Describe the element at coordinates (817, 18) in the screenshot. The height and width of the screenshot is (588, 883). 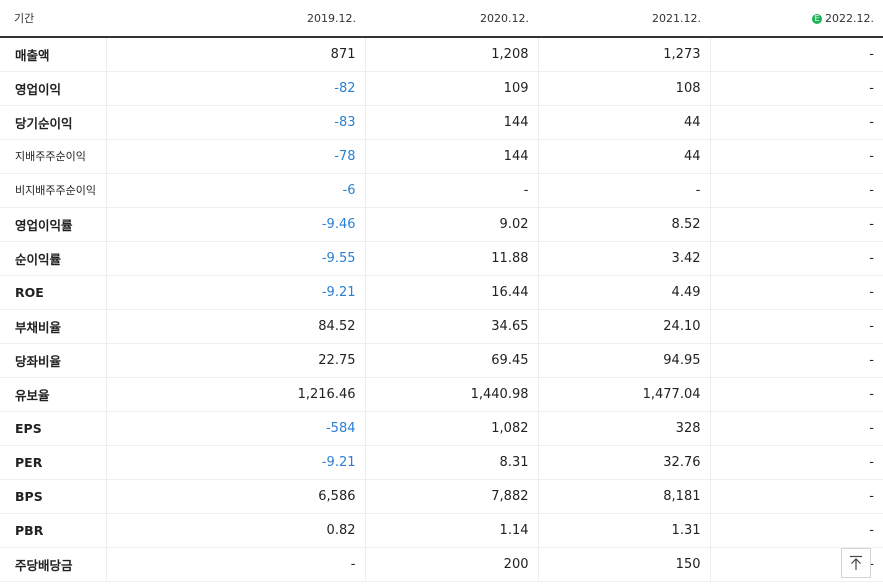
I see `estimate-badge-icon: E` at that location.